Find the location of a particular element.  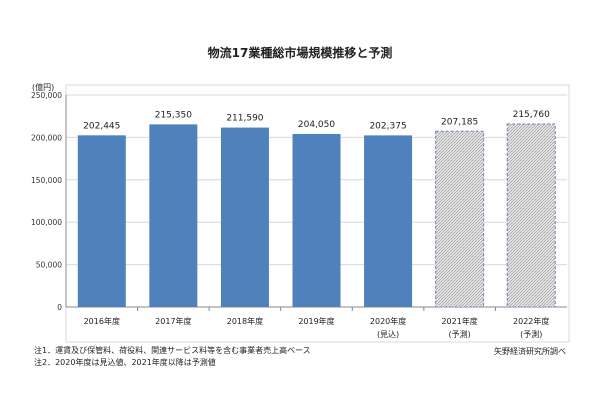

data-label: 202,375 is located at coordinates (387, 126).